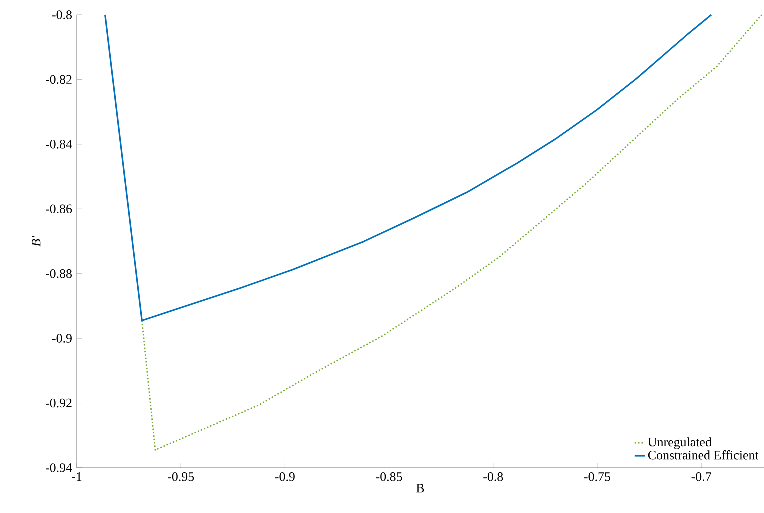 Image resolution: width=764 pixels, height=513 pixels. Describe the element at coordinates (702, 477) in the screenshot. I see `x-tick-label: -0.7` at that location.